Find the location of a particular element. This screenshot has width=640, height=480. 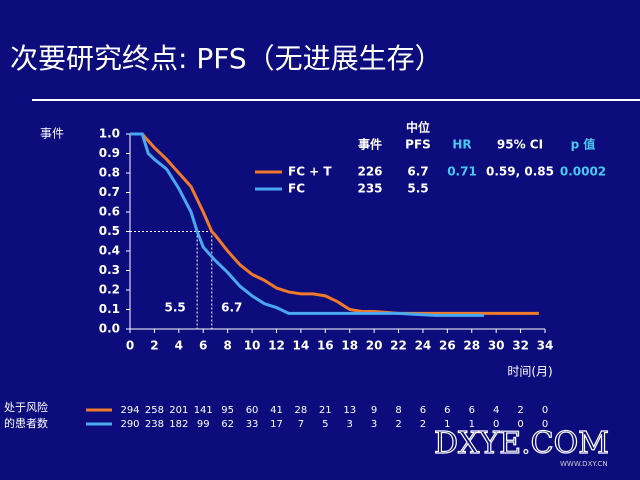

x-tick-label: 18 is located at coordinates (349, 346).